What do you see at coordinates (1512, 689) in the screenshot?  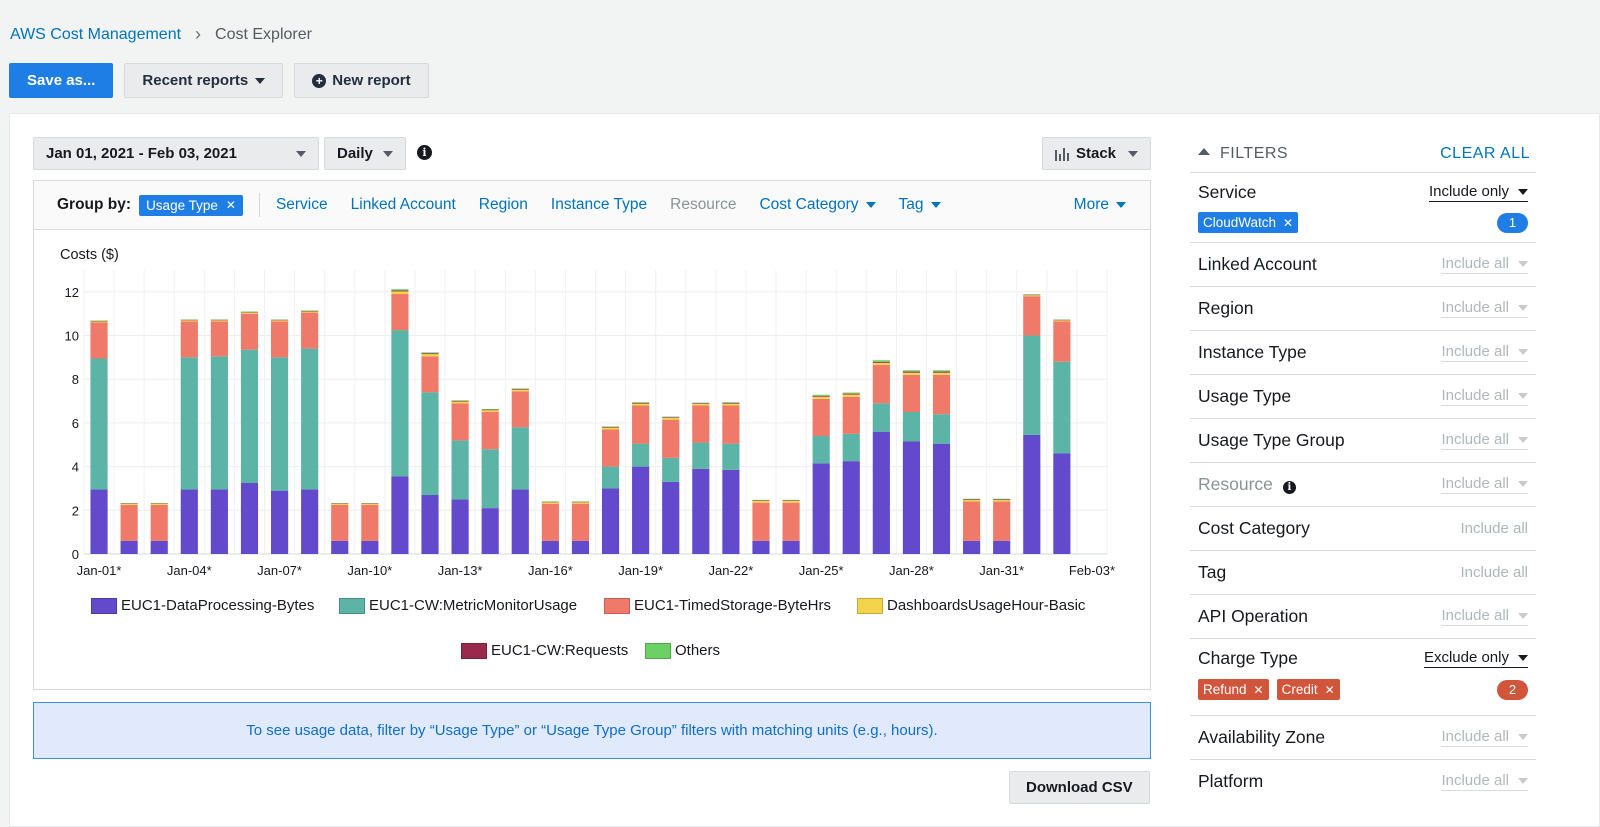 I see `filter-count-badge: 2` at bounding box center [1512, 689].